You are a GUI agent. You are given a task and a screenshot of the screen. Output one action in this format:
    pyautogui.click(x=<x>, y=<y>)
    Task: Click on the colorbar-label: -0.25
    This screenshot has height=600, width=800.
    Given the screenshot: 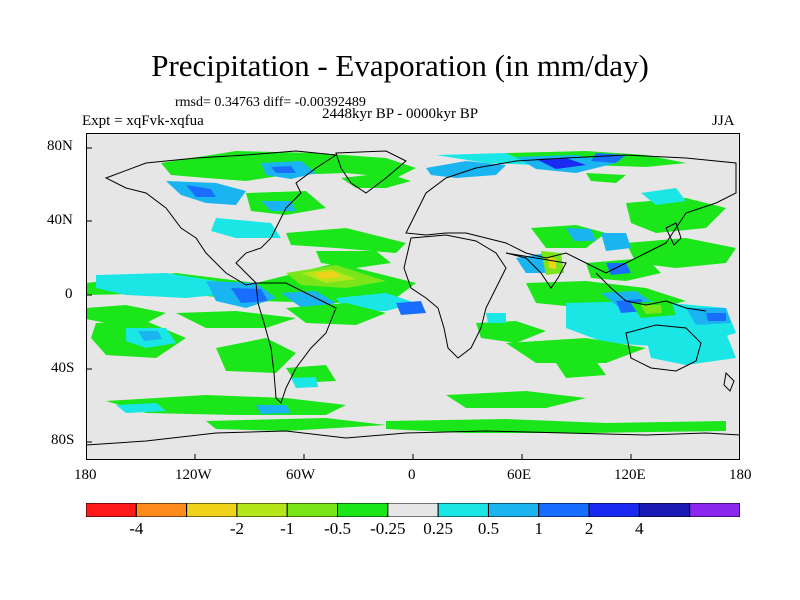 What is the action you would take?
    pyautogui.click(x=388, y=528)
    